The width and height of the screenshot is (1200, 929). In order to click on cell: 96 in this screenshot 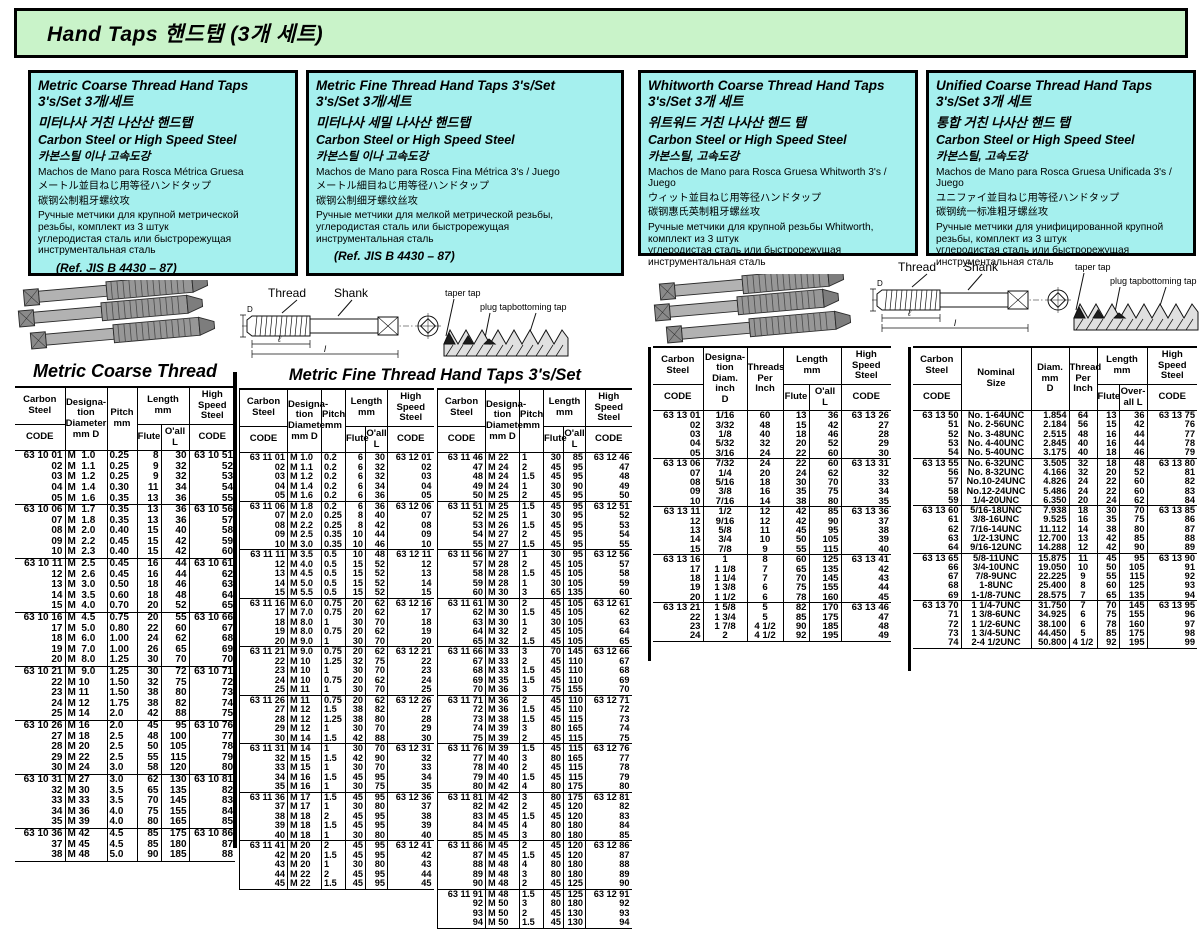, I will do `click(1172, 615)`.